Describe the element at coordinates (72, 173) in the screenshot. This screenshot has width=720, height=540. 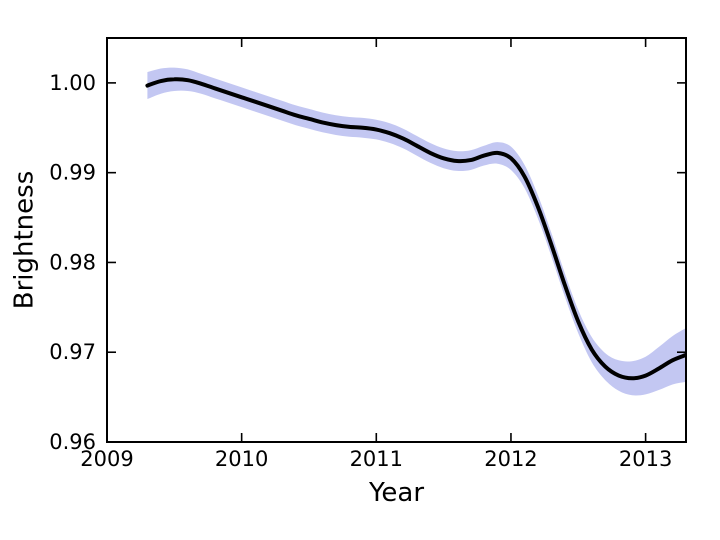
I see `y-tick-label: 0.99` at that location.